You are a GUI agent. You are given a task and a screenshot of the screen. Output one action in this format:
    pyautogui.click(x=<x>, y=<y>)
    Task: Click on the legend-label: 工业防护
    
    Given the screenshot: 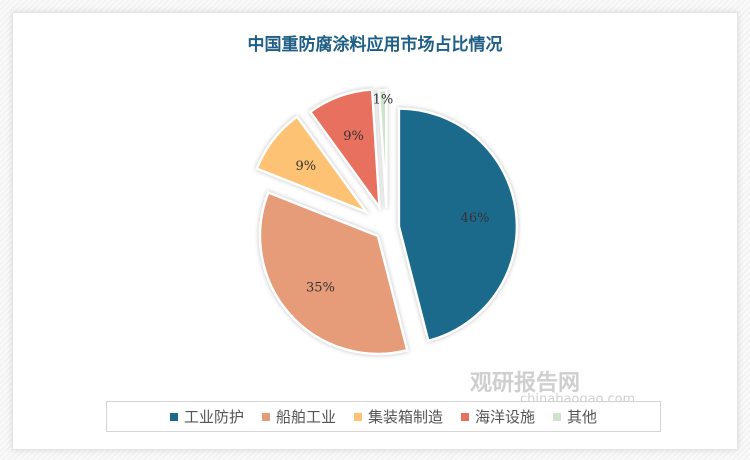 What is the action you would take?
    pyautogui.click(x=213, y=417)
    